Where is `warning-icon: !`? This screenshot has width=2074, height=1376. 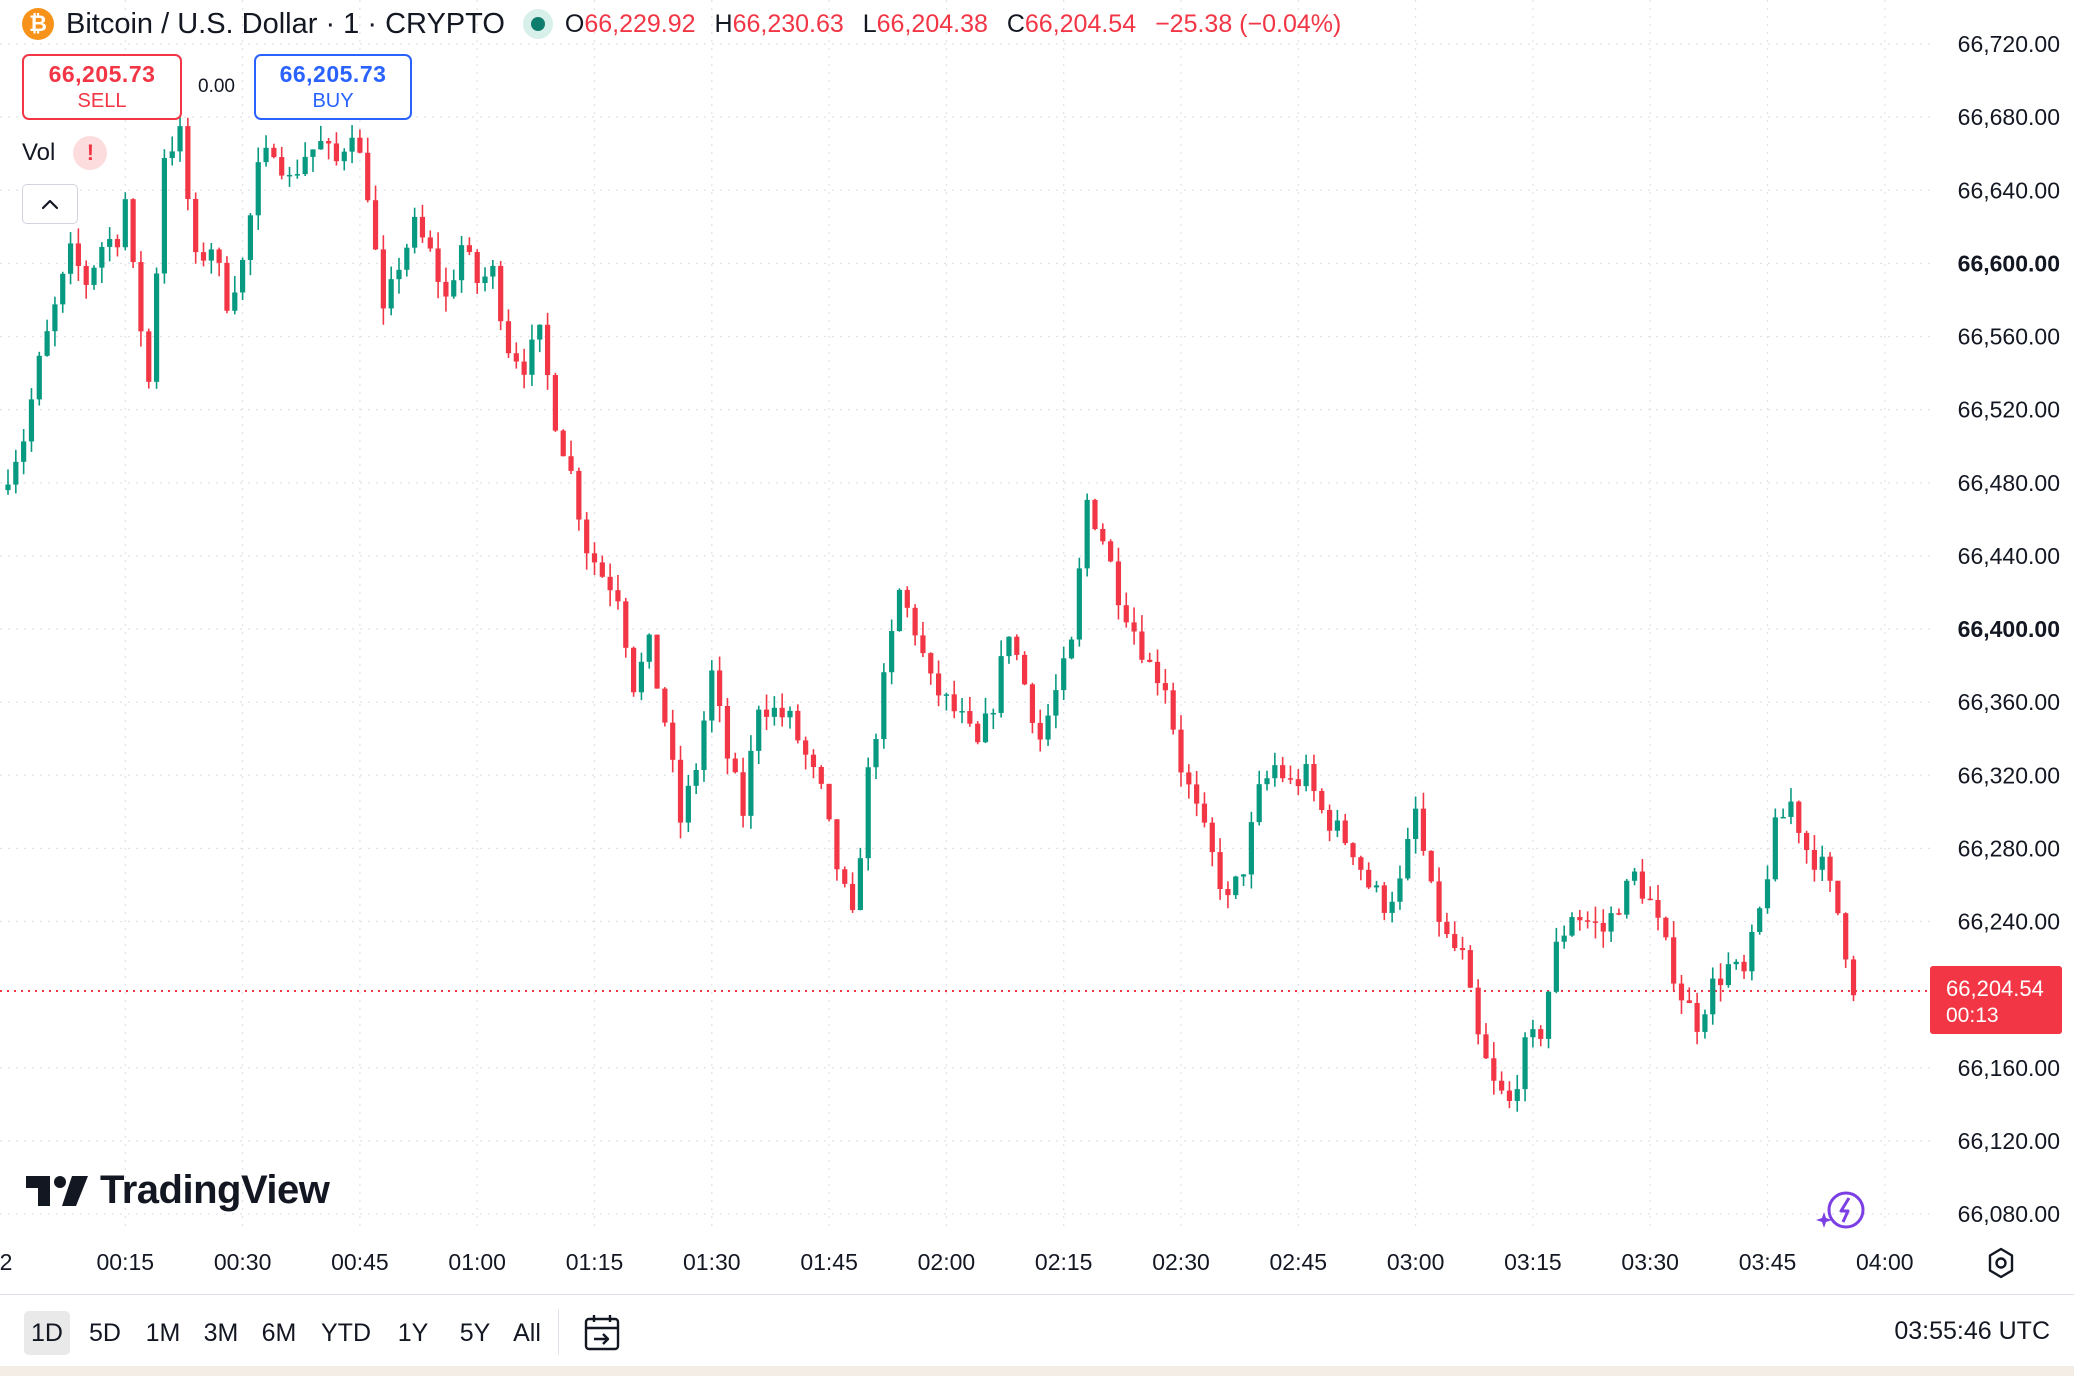
warning-icon: ! is located at coordinates (90, 153).